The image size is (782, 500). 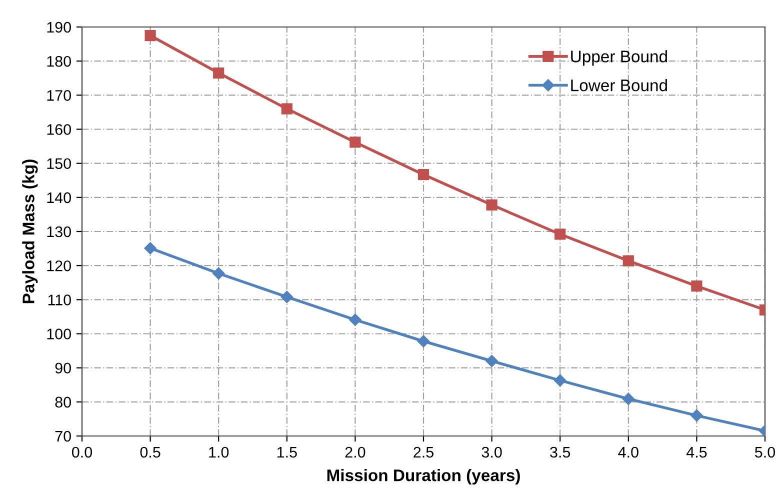 What do you see at coordinates (355, 452) in the screenshot?
I see `x-tick-label: 2.0` at bounding box center [355, 452].